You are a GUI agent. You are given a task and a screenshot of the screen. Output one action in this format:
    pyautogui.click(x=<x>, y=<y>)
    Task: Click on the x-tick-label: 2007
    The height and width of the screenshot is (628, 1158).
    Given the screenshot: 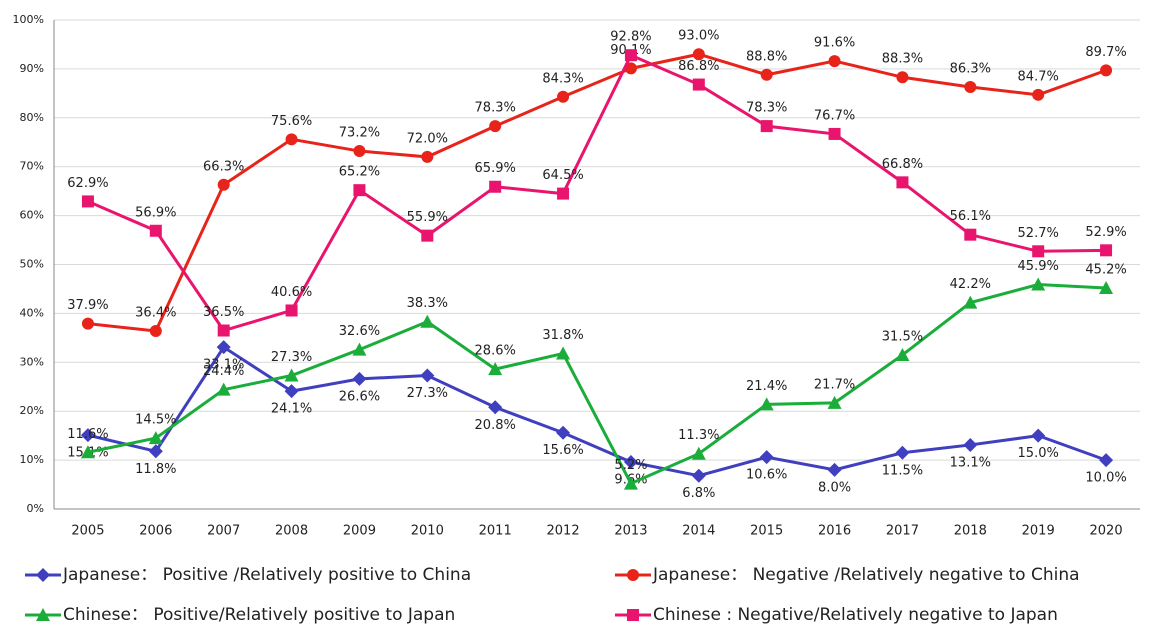 What is the action you would take?
    pyautogui.click(x=223, y=531)
    